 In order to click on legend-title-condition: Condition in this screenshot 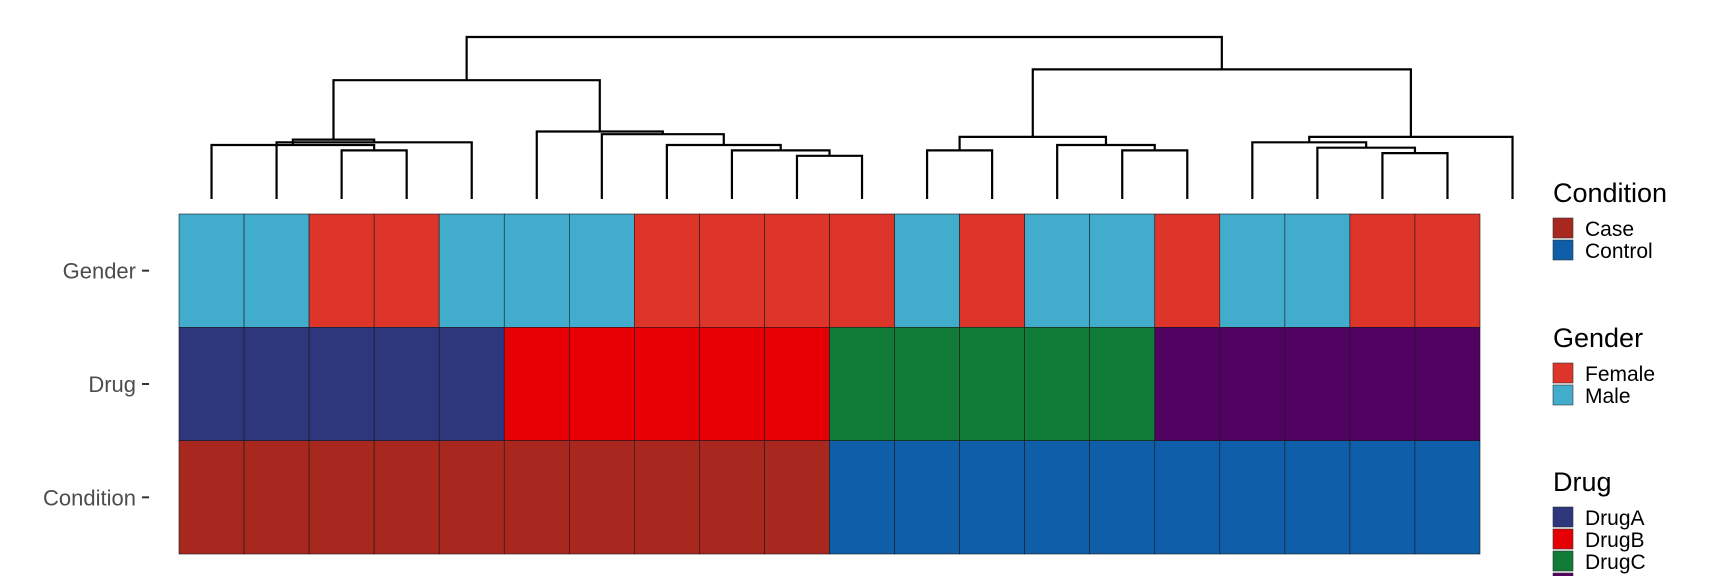, I will do `click(1610, 193)`.